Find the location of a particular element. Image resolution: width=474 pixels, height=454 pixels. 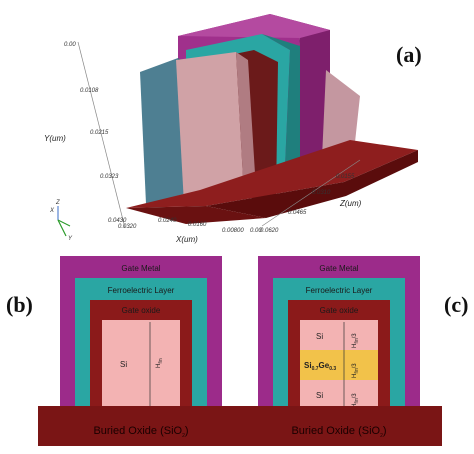

triad-x-label: X is located at coordinates (52, 211).